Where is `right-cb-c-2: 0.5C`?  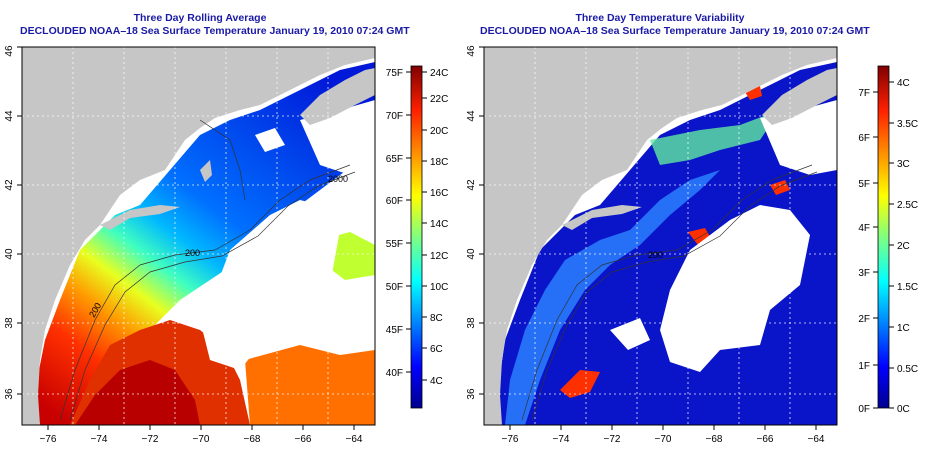 right-cb-c-2: 0.5C is located at coordinates (907, 369).